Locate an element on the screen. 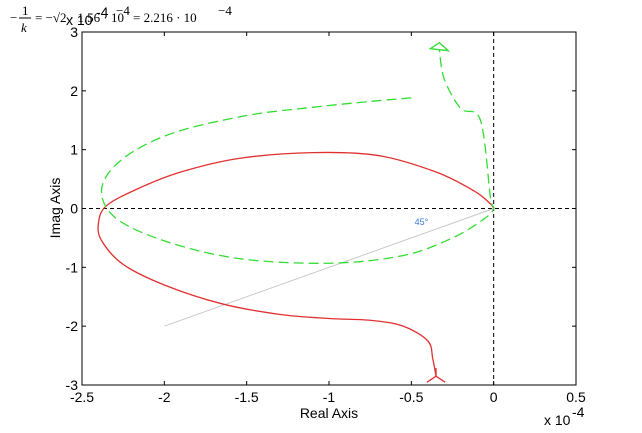 The width and height of the screenshot is (642, 433). y-axis-label: Imag Axis is located at coordinates (55, 208).